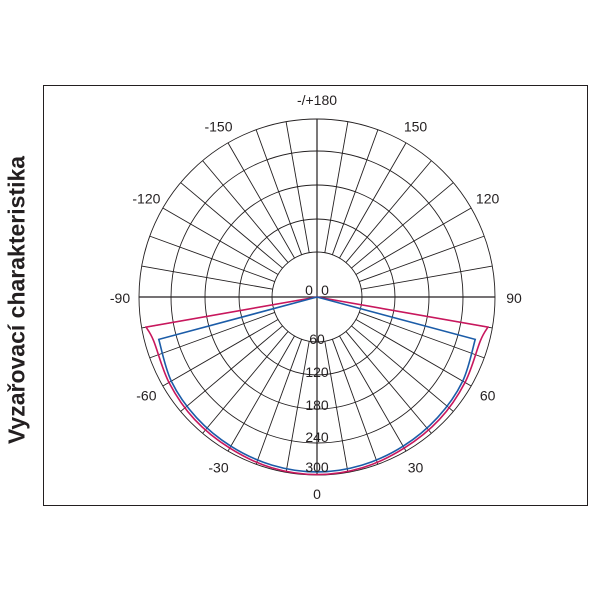 Image resolution: width=600 pixels, height=600 pixels. Describe the element at coordinates (218, 468) in the screenshot. I see `angle-tick-label: -30` at that location.